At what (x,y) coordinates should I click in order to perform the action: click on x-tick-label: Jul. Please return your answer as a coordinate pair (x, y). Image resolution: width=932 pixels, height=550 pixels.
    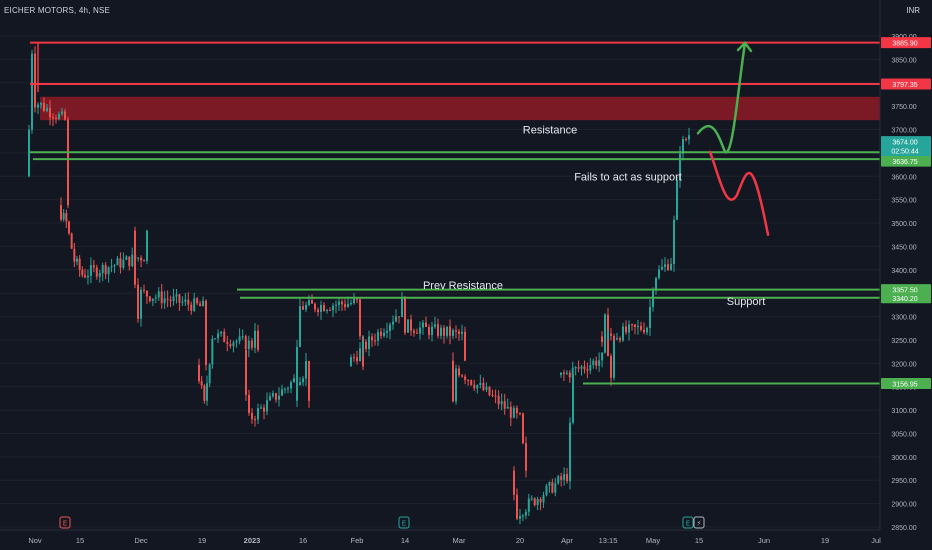
    Looking at the image, I should click on (876, 540).